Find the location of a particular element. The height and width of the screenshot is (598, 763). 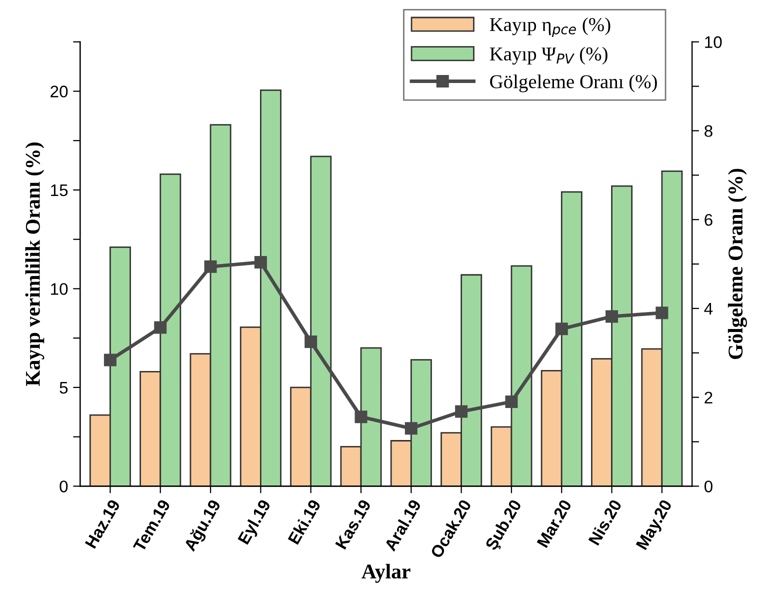

legend-label: Kayıp η$_{pce}$ (%) is located at coordinates (550, 28).